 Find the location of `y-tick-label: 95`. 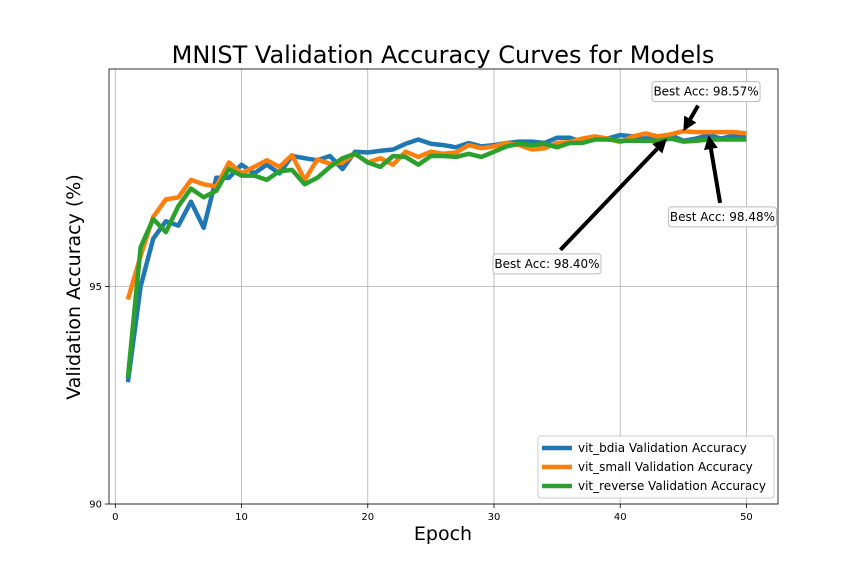

y-tick-label: 95 is located at coordinates (95, 287).